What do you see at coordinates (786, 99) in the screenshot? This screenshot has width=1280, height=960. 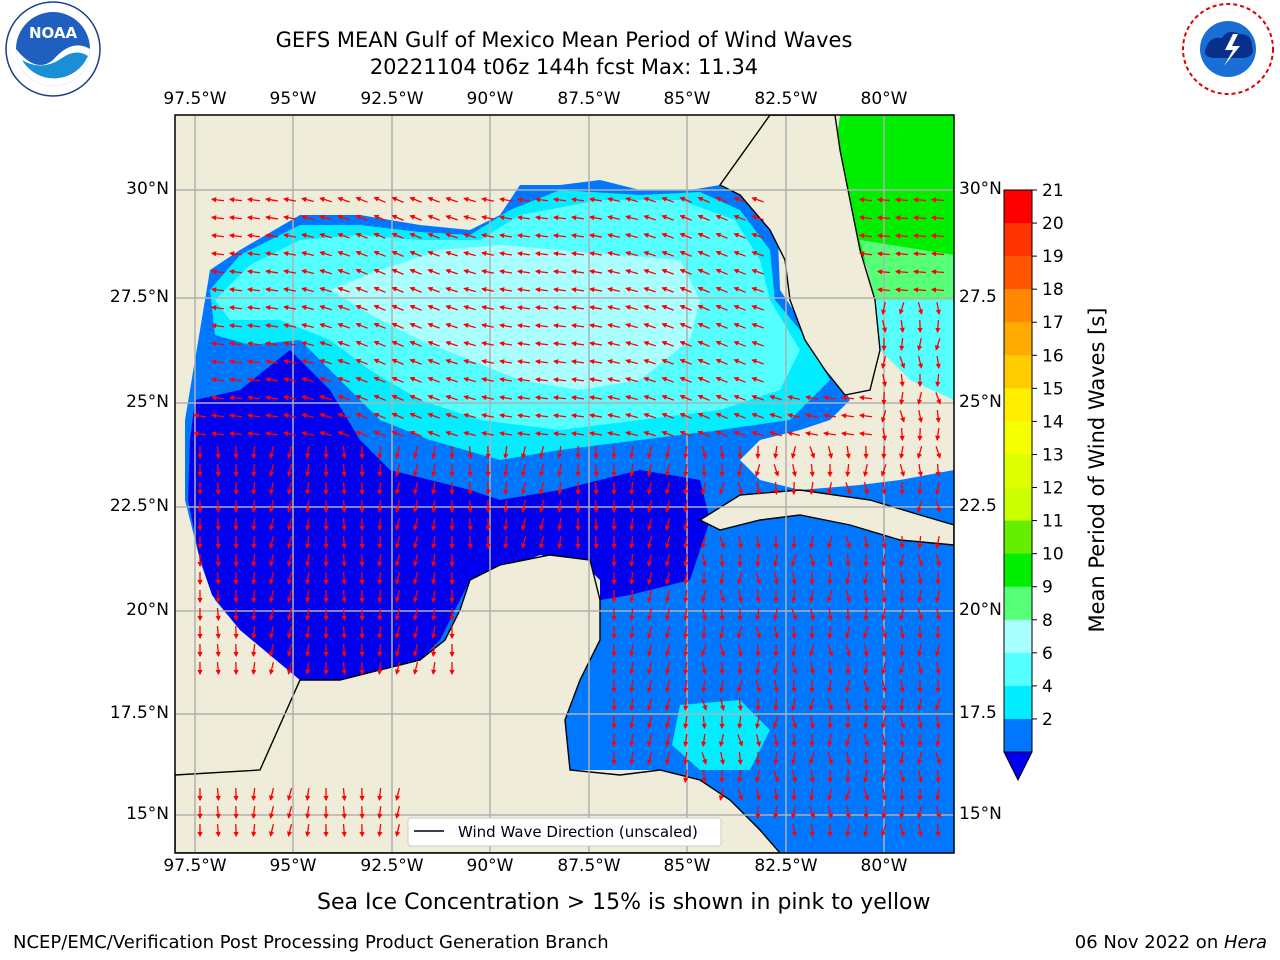 I see `lon-label-top: 82.5°W` at bounding box center [786, 99].